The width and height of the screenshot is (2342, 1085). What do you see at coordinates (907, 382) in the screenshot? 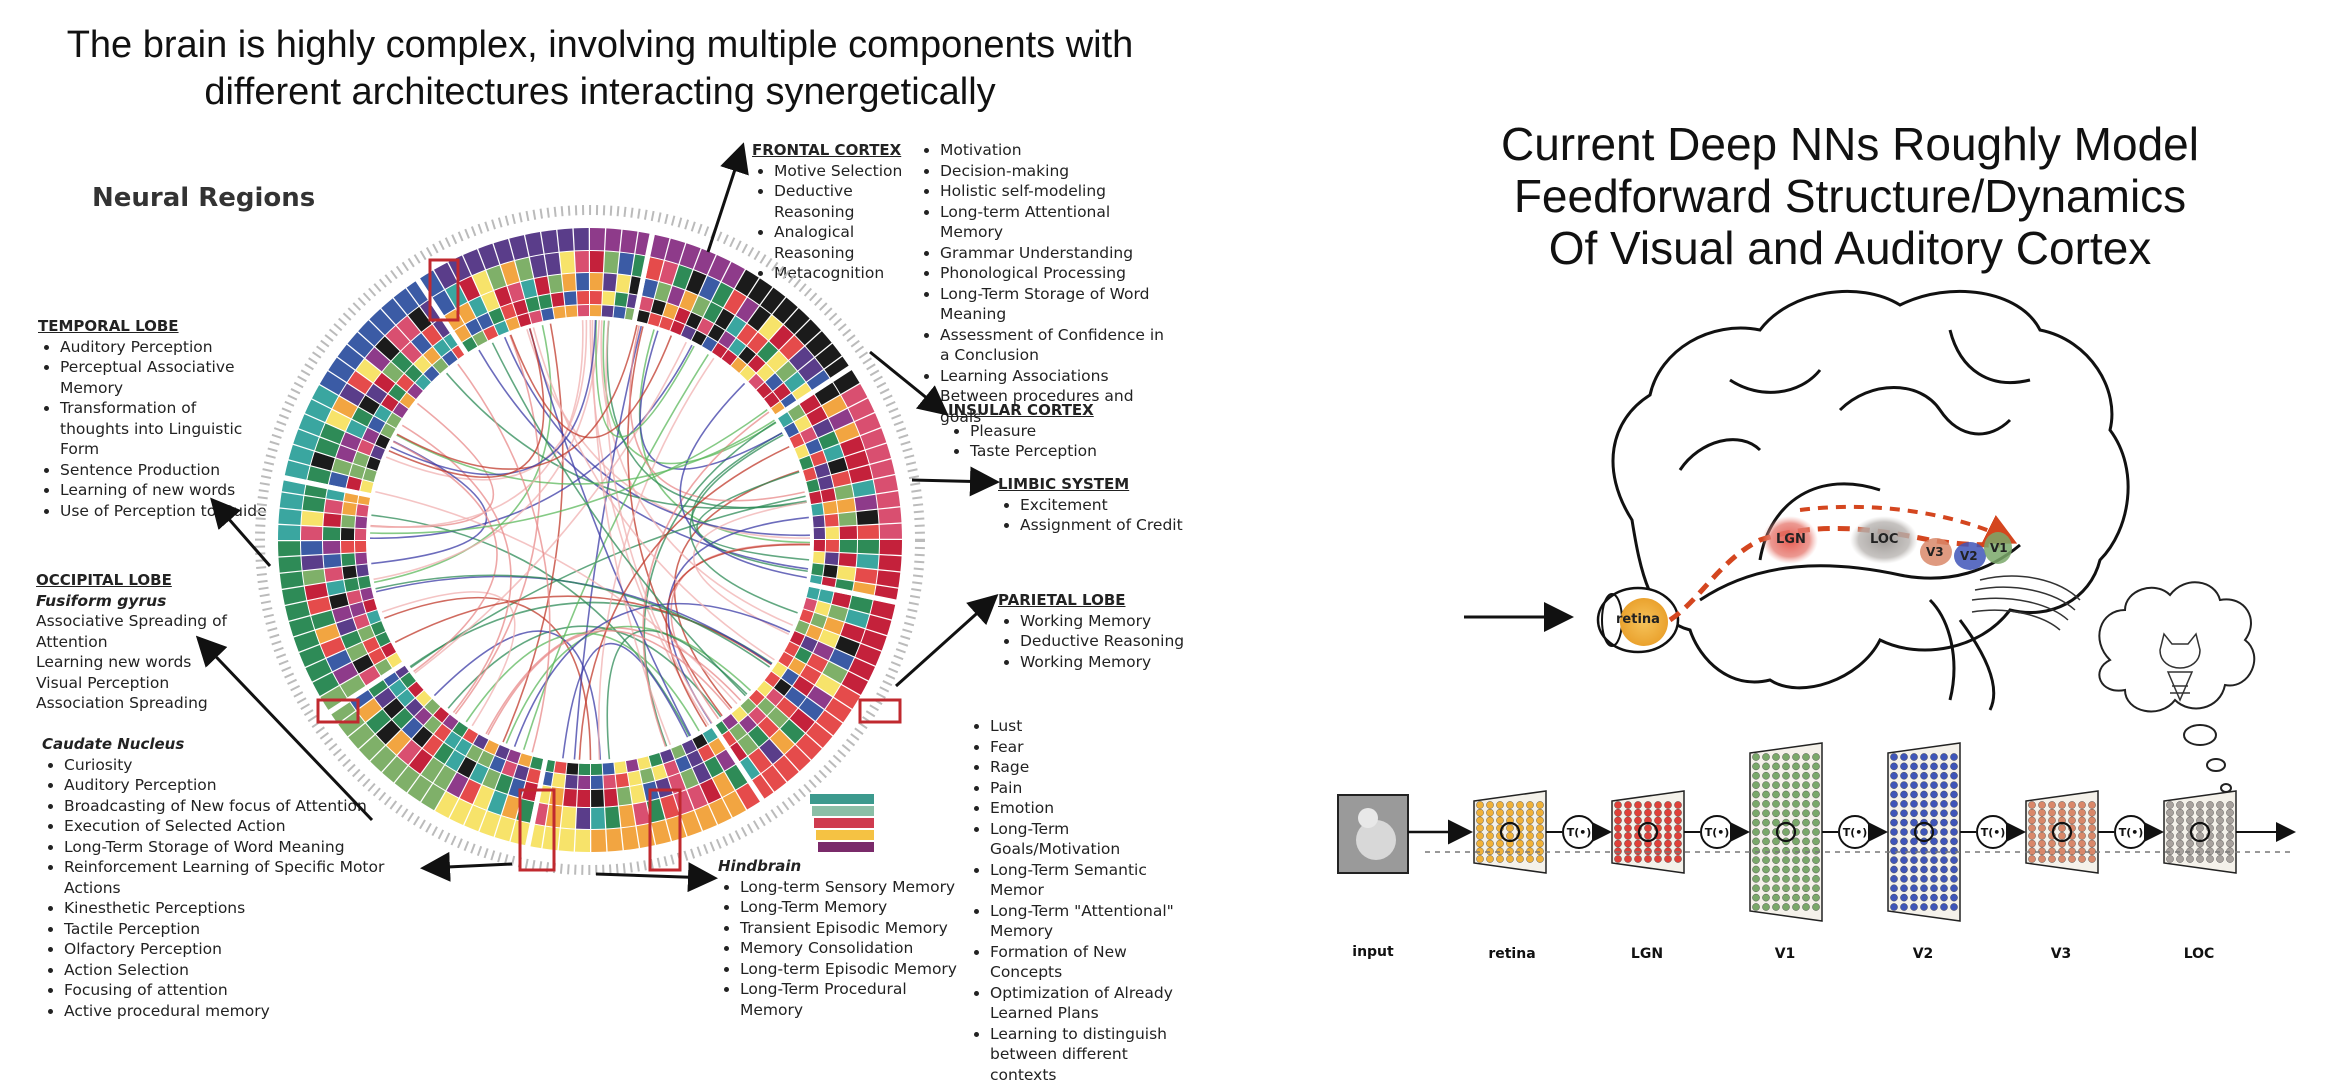
I see `arrow-insular` at bounding box center [907, 382].